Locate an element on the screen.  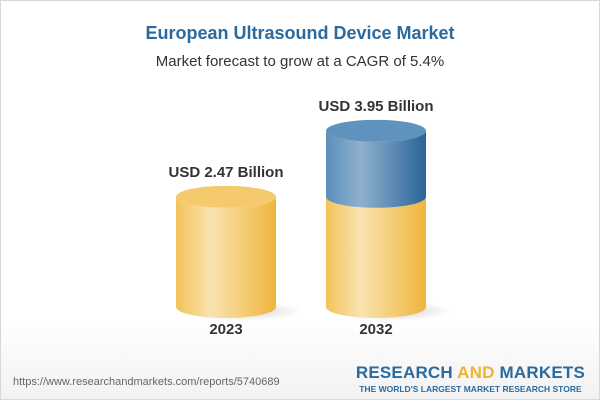
logo-text-markets: MARKETS is located at coordinates (539, 372).